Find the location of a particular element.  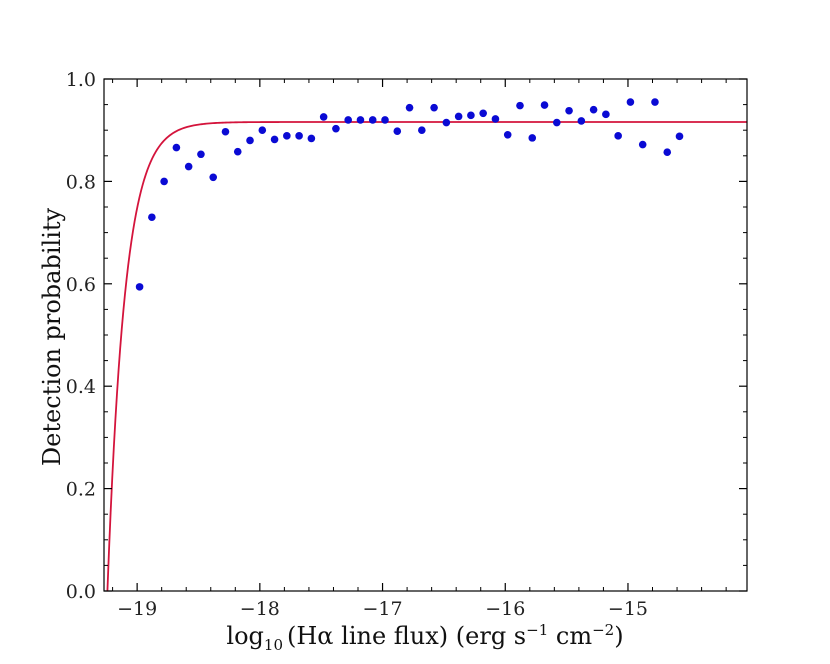

x-tick-label: −17 is located at coordinates (382, 609).